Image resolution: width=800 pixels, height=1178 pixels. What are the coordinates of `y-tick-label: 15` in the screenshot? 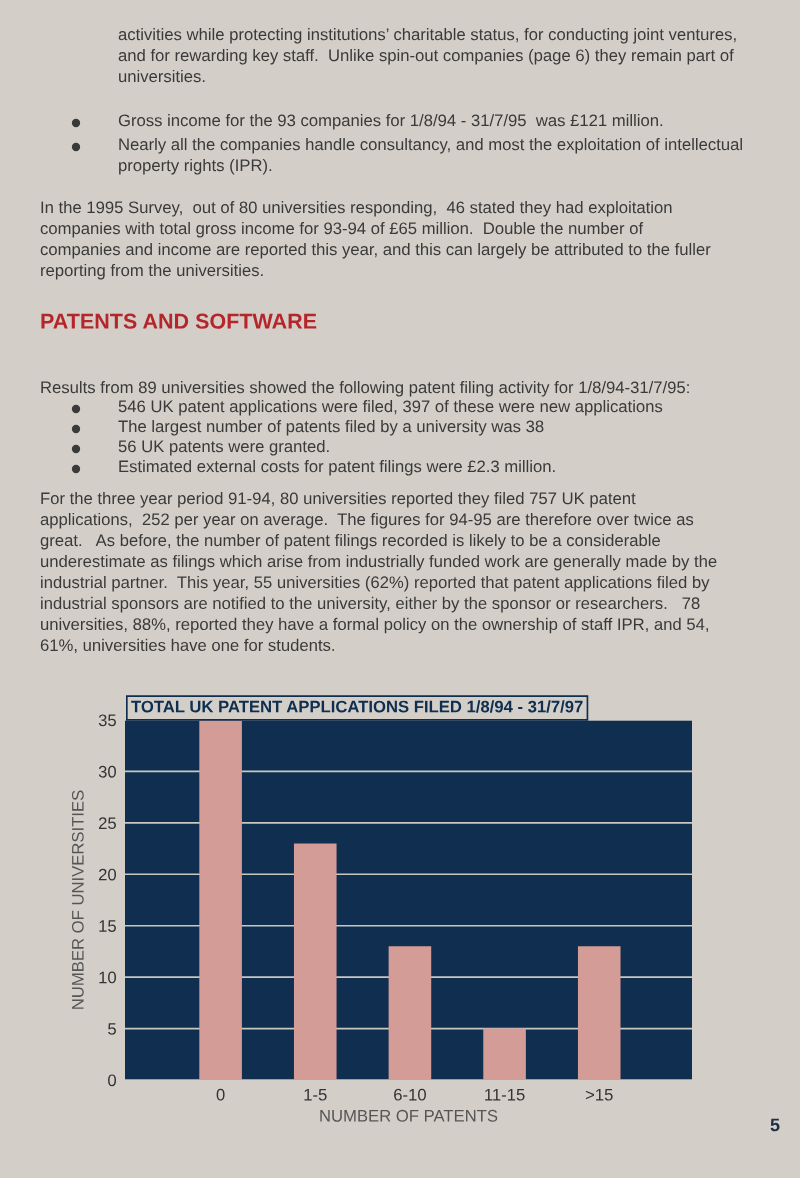 It's located at (107, 926).